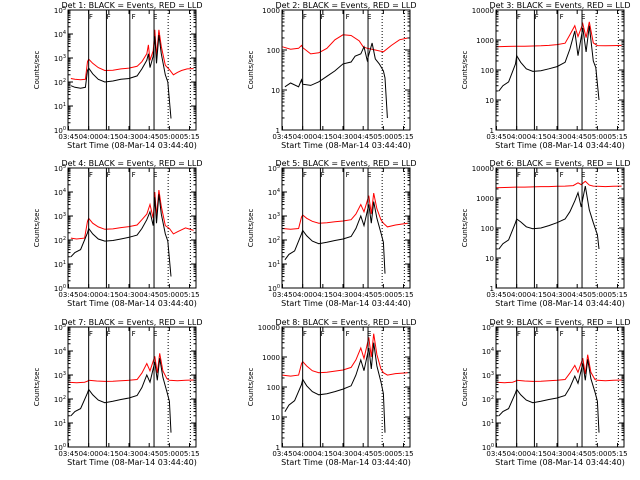 Image resolution: width=640 pixels, height=480 pixels. Describe the element at coordinates (488, 375) in the screenshot. I see `y-tick-label: 10³` at that location.